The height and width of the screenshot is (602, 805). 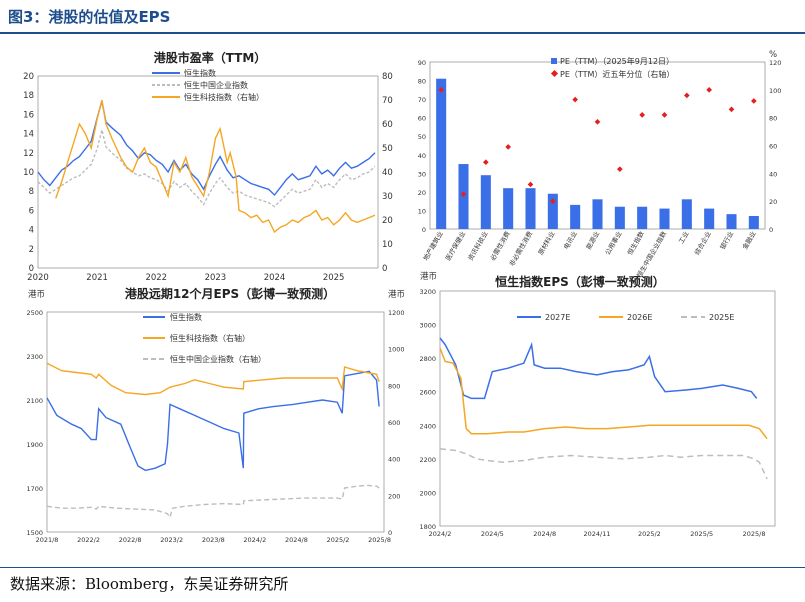 What do you see at coordinates (394, 460) in the screenshot?
I see `y2-tick-label: 400` at bounding box center [394, 460].